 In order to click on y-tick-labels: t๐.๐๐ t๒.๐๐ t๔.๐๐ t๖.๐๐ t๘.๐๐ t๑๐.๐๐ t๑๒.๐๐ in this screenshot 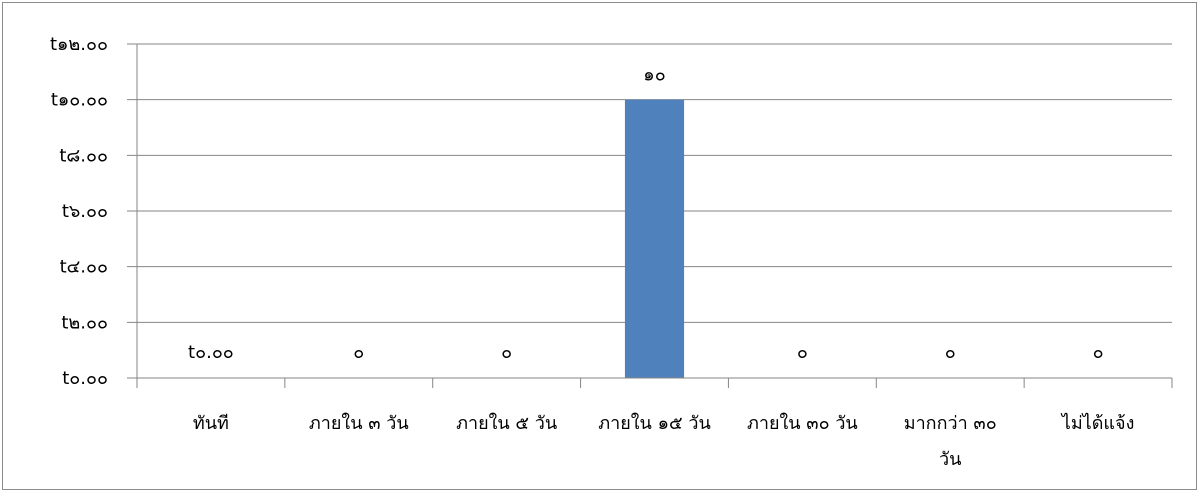, I will do `click(79, 211)`.